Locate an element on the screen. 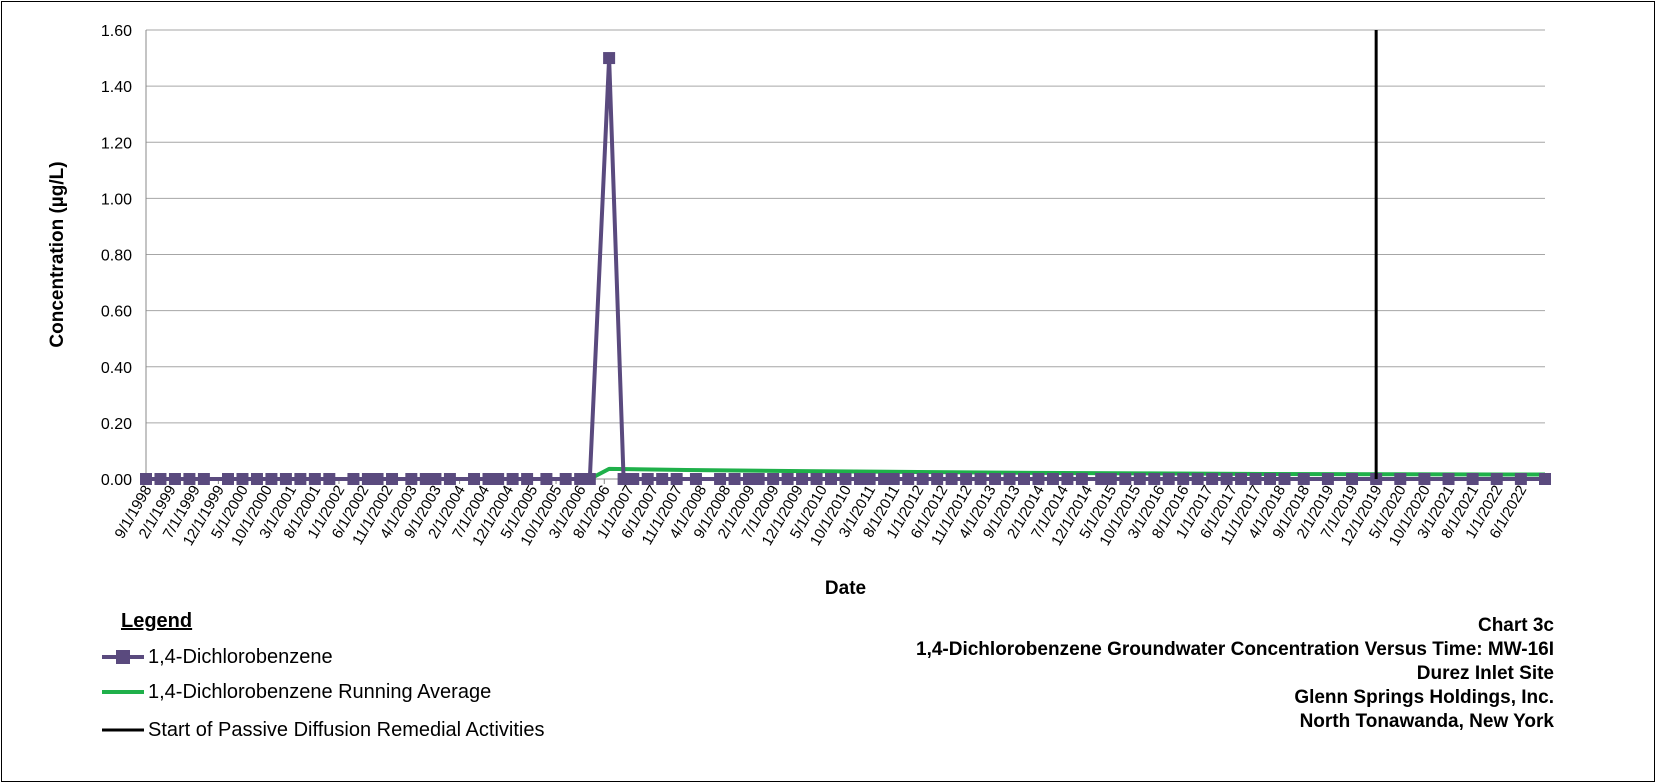  y-axis-title: Concentration (µg/L) is located at coordinates (57, 254).